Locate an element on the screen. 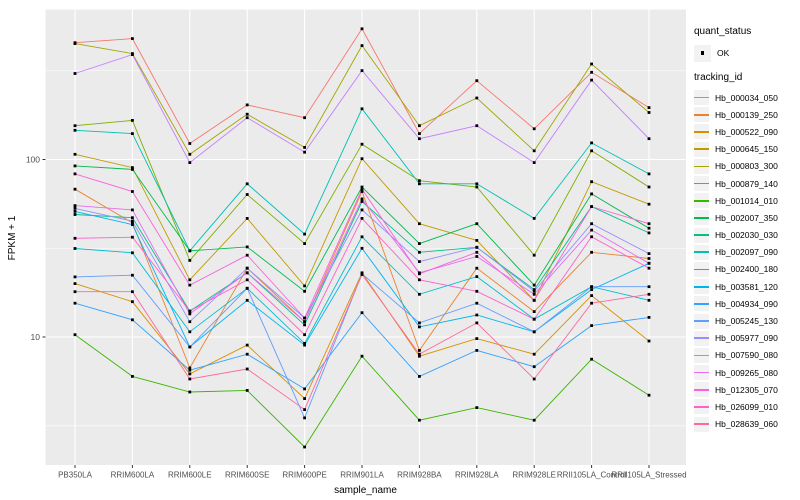  legend-entry-Hb_002030_030: Hb_002030_030 is located at coordinates (746, 235).